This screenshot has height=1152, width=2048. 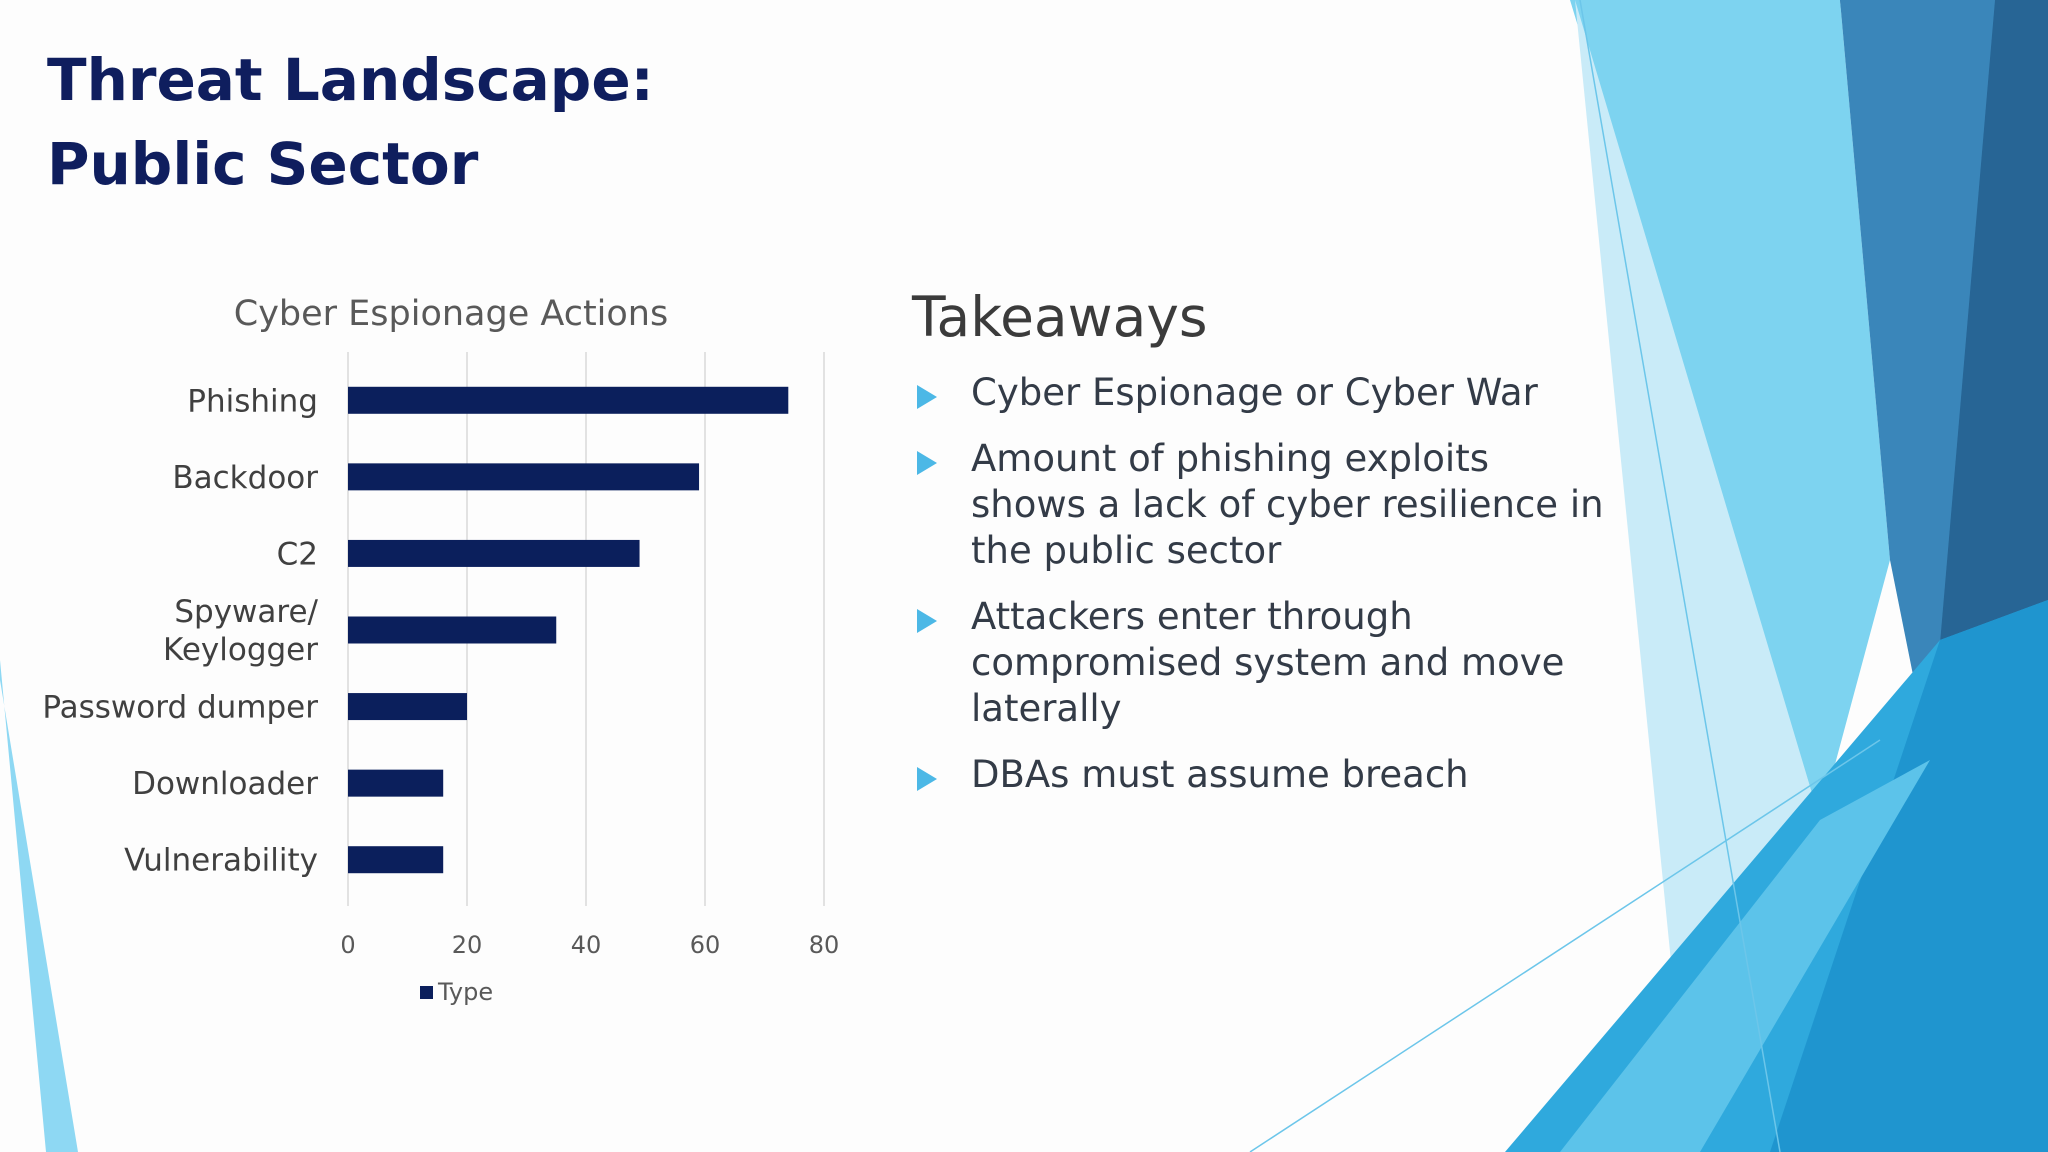 I want to click on category-label: Downloader, so click(x=225, y=784).